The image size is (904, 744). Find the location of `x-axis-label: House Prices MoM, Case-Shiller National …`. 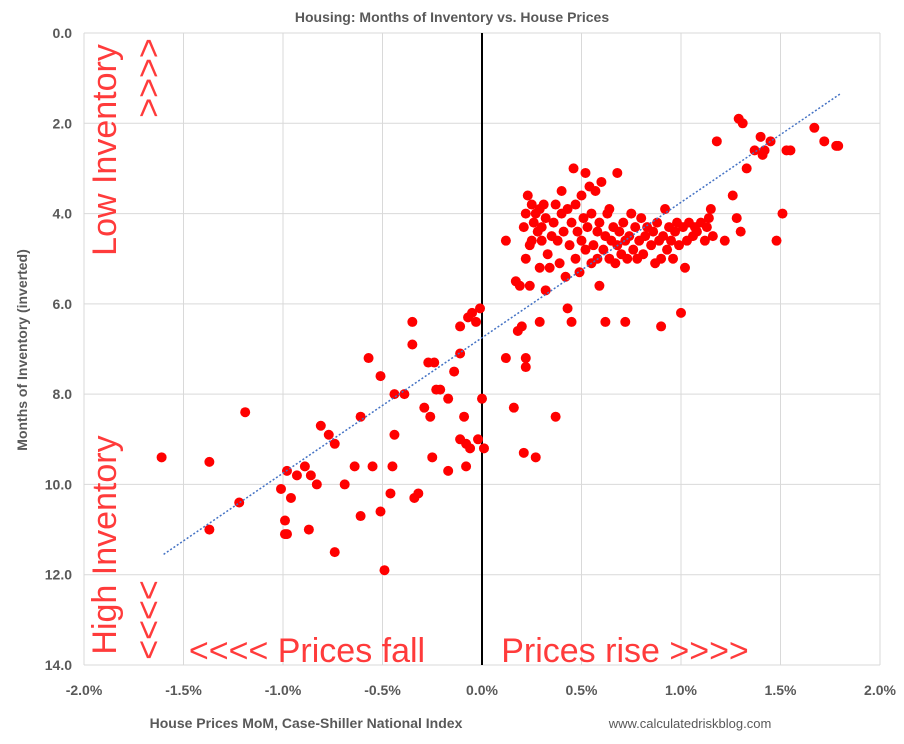

x-axis-label: House Prices MoM, Case-Shiller National … is located at coordinates (306, 723).